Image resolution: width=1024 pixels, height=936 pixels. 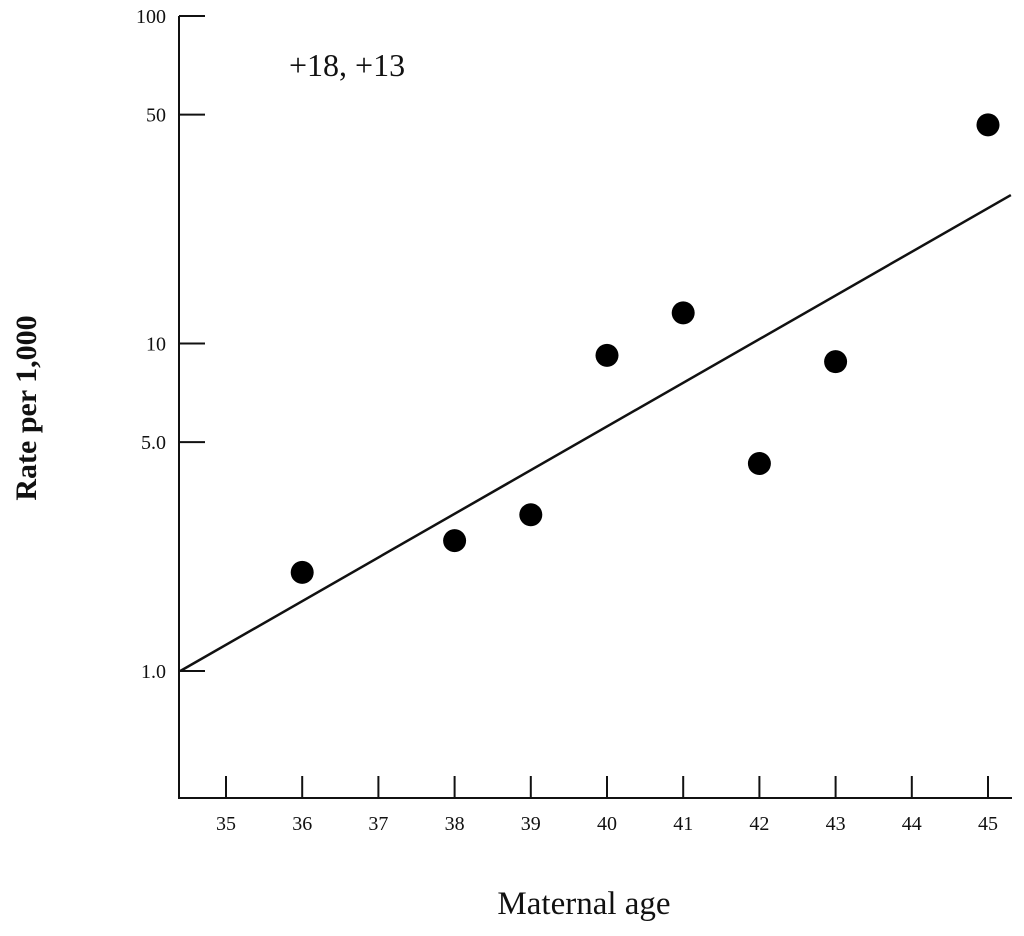 I want to click on x-axis-label: Maternal age, so click(x=583, y=904).